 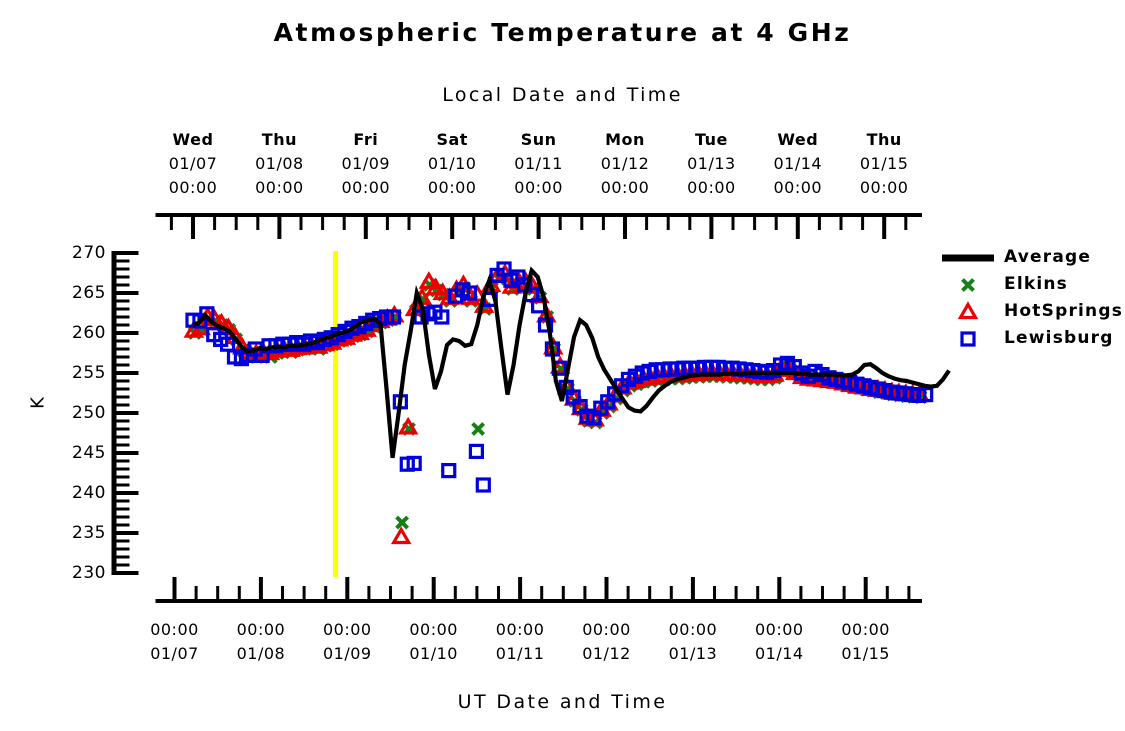 I want to click on y-tick-250: 250, so click(x=89, y=413).